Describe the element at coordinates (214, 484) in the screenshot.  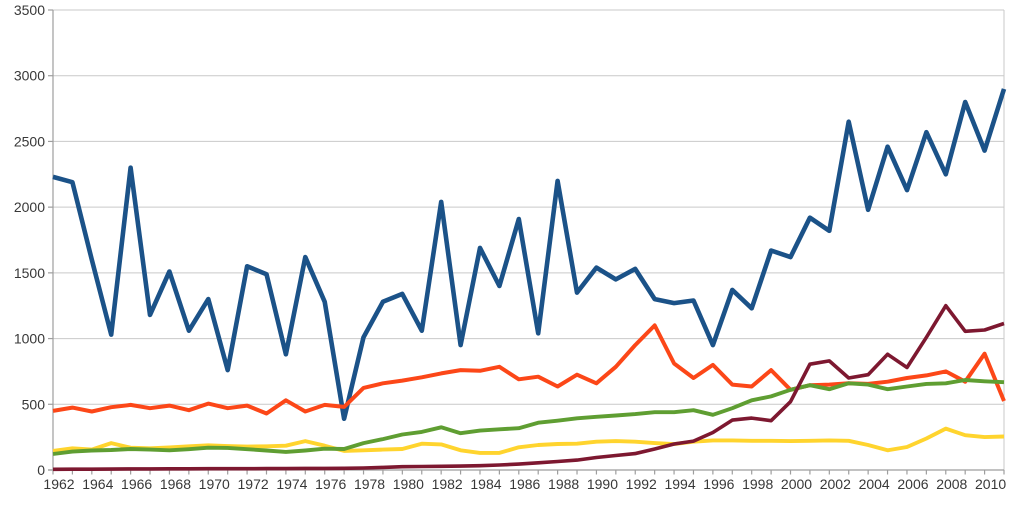
I see `x-axis-label: 1970` at that location.